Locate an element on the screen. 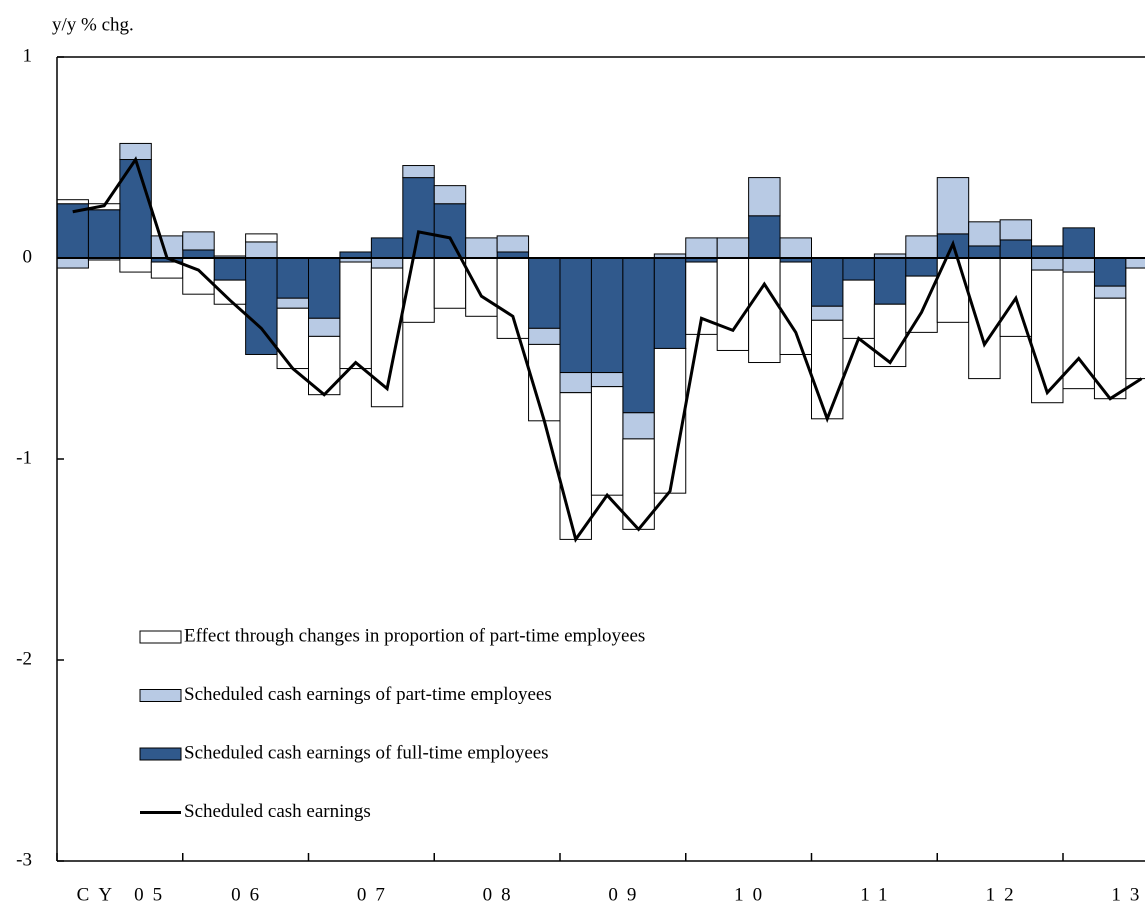 This screenshot has width=1145, height=912. y-tick-label: -2 is located at coordinates (24, 658).